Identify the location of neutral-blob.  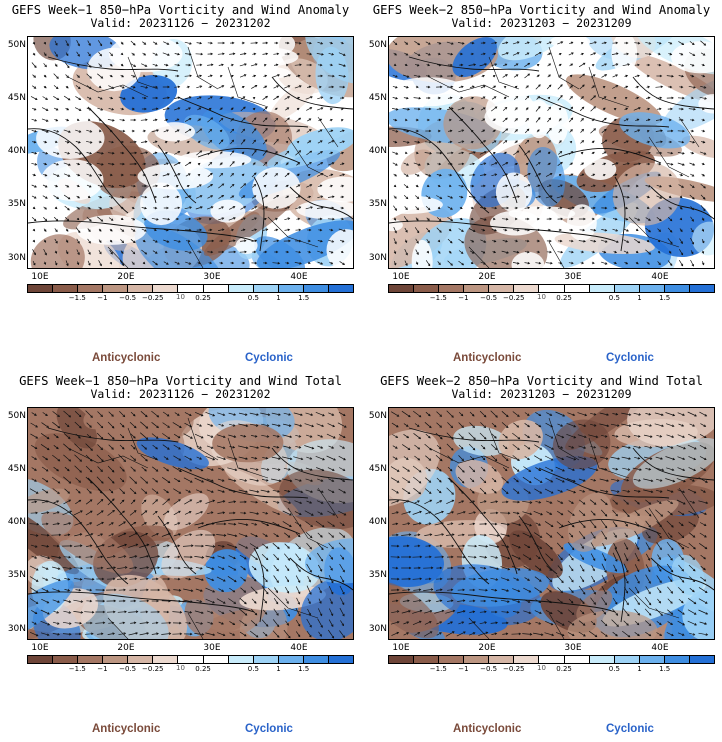
(528, 259).